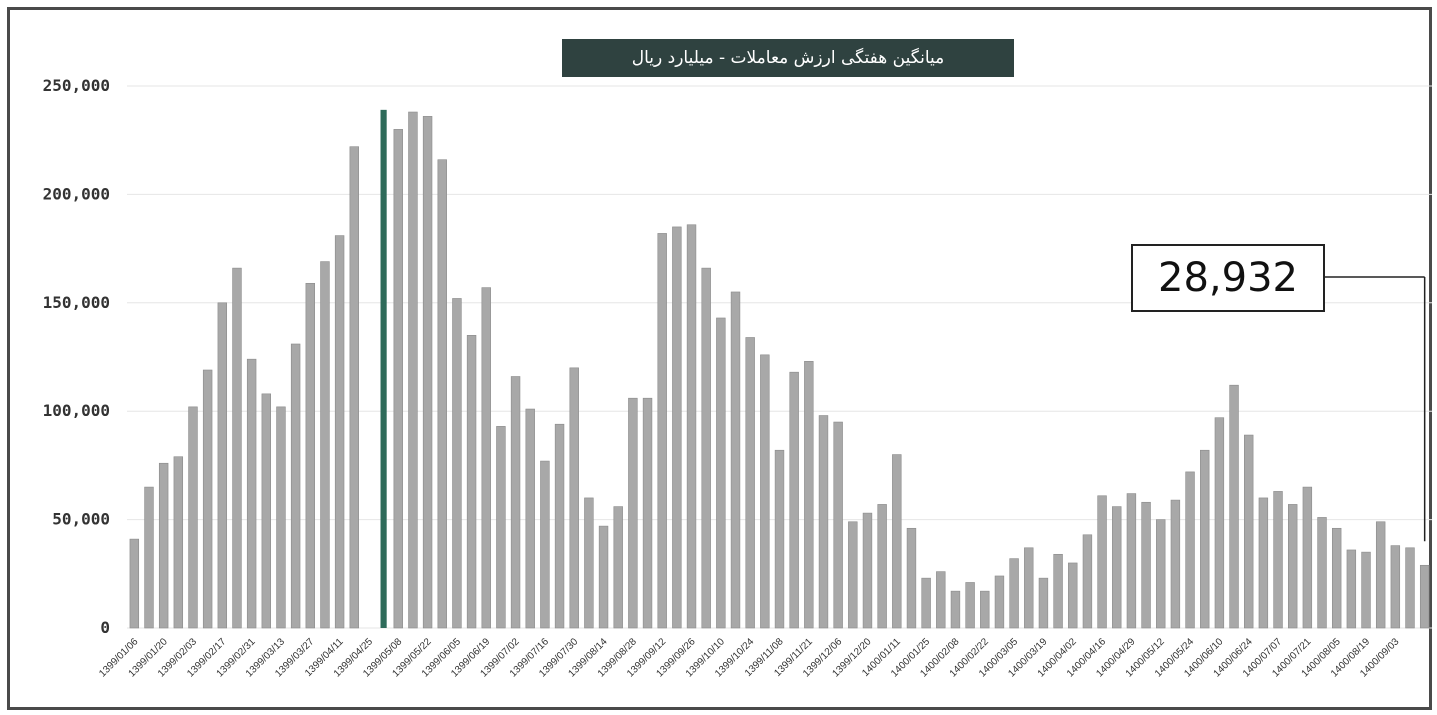 This screenshot has width=1437, height=715. Describe the element at coordinates (76, 410) in the screenshot. I see `y-tick-label: 100,000` at that location.